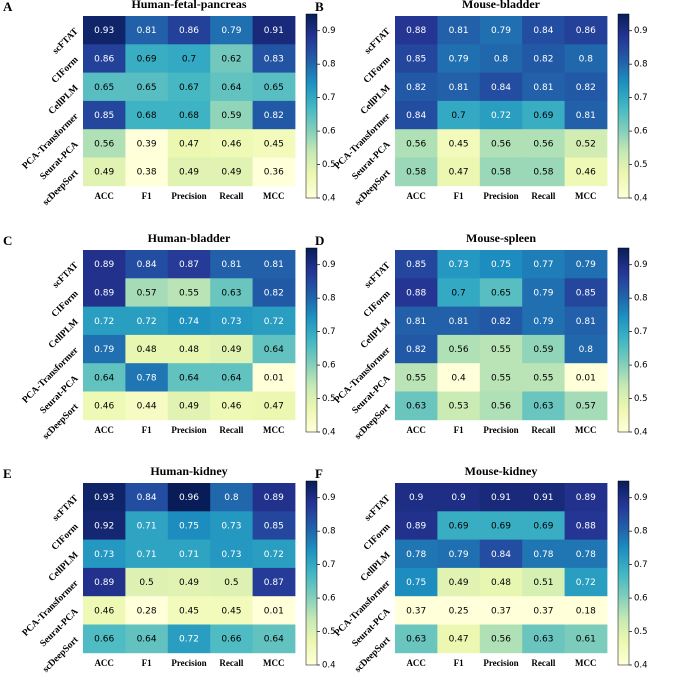 Image resolution: width=685 pixels, height=699 pixels. I want to click on cell-value: 0.91, so click(543, 498).